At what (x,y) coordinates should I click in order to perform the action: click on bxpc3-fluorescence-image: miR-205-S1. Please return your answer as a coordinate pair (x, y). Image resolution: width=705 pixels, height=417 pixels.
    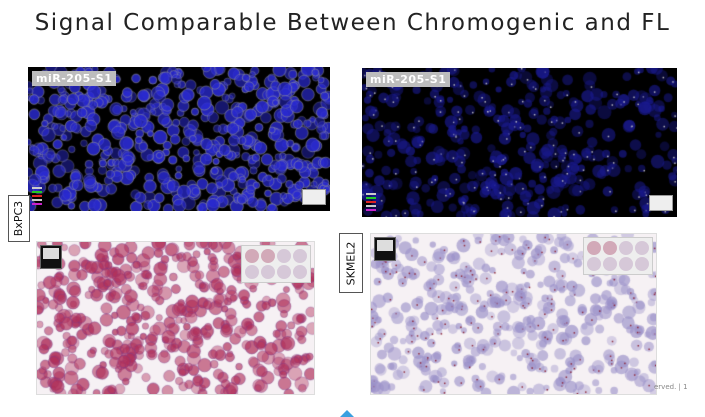
    Looking at the image, I should click on (179, 139).